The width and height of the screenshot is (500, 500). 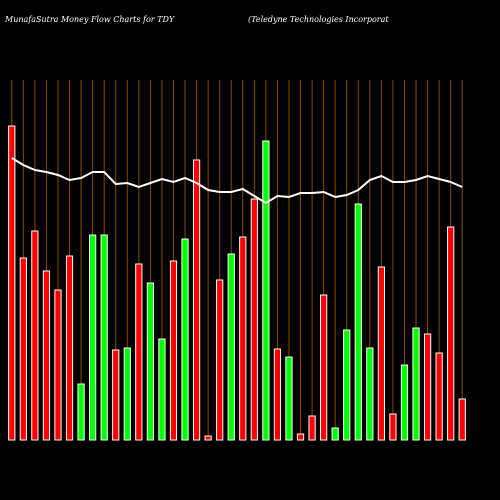 What do you see at coordinates (237, 181) in the screenshot?
I see `money-flow-line` at bounding box center [237, 181].